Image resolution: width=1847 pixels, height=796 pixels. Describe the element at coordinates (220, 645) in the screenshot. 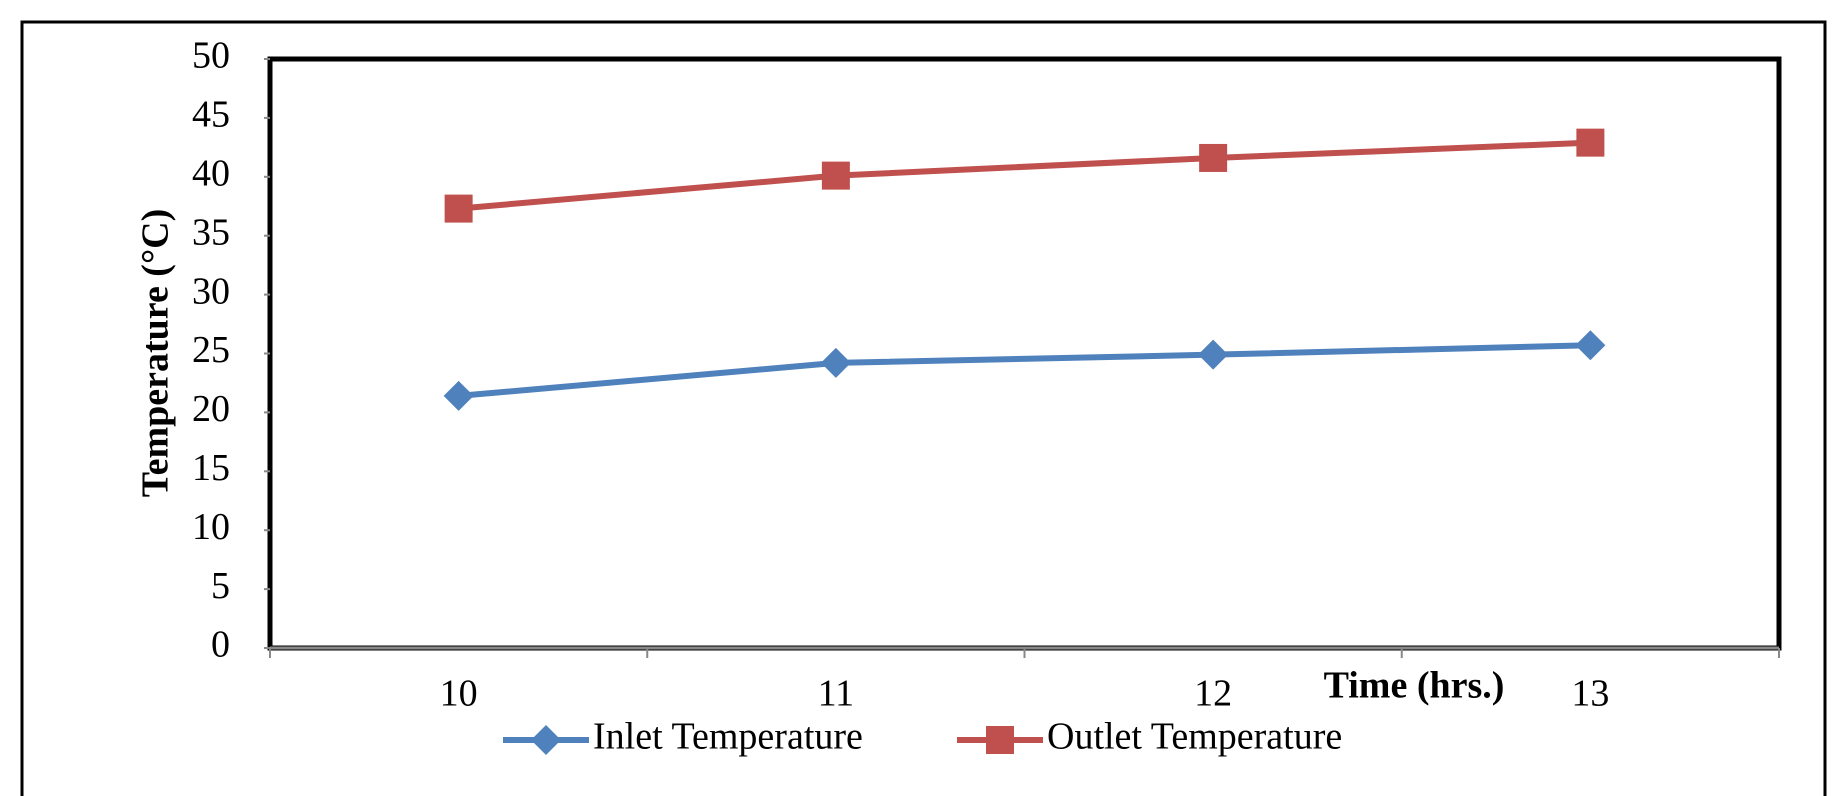

I see `y-tick-label: 0` at that location.